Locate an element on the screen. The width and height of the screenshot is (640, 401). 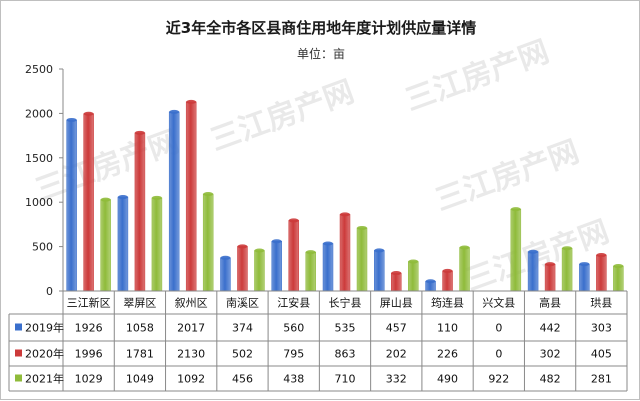
table-cell: 438 is located at coordinates (293, 379).